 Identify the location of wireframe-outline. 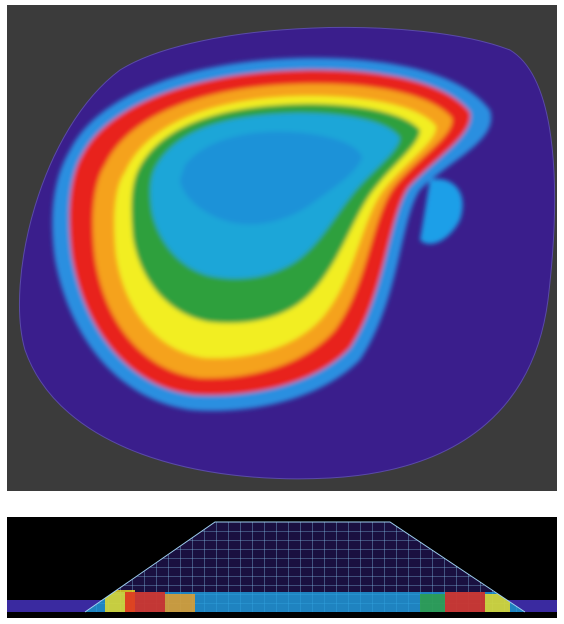
(305, 567).